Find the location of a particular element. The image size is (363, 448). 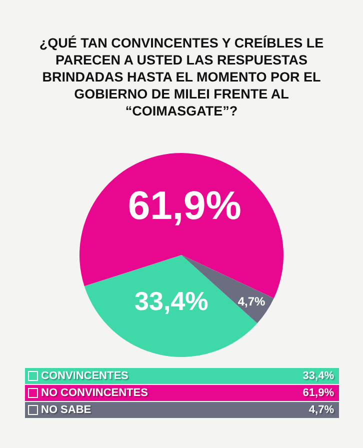

text: 61,9% is located at coordinates (318, 393).